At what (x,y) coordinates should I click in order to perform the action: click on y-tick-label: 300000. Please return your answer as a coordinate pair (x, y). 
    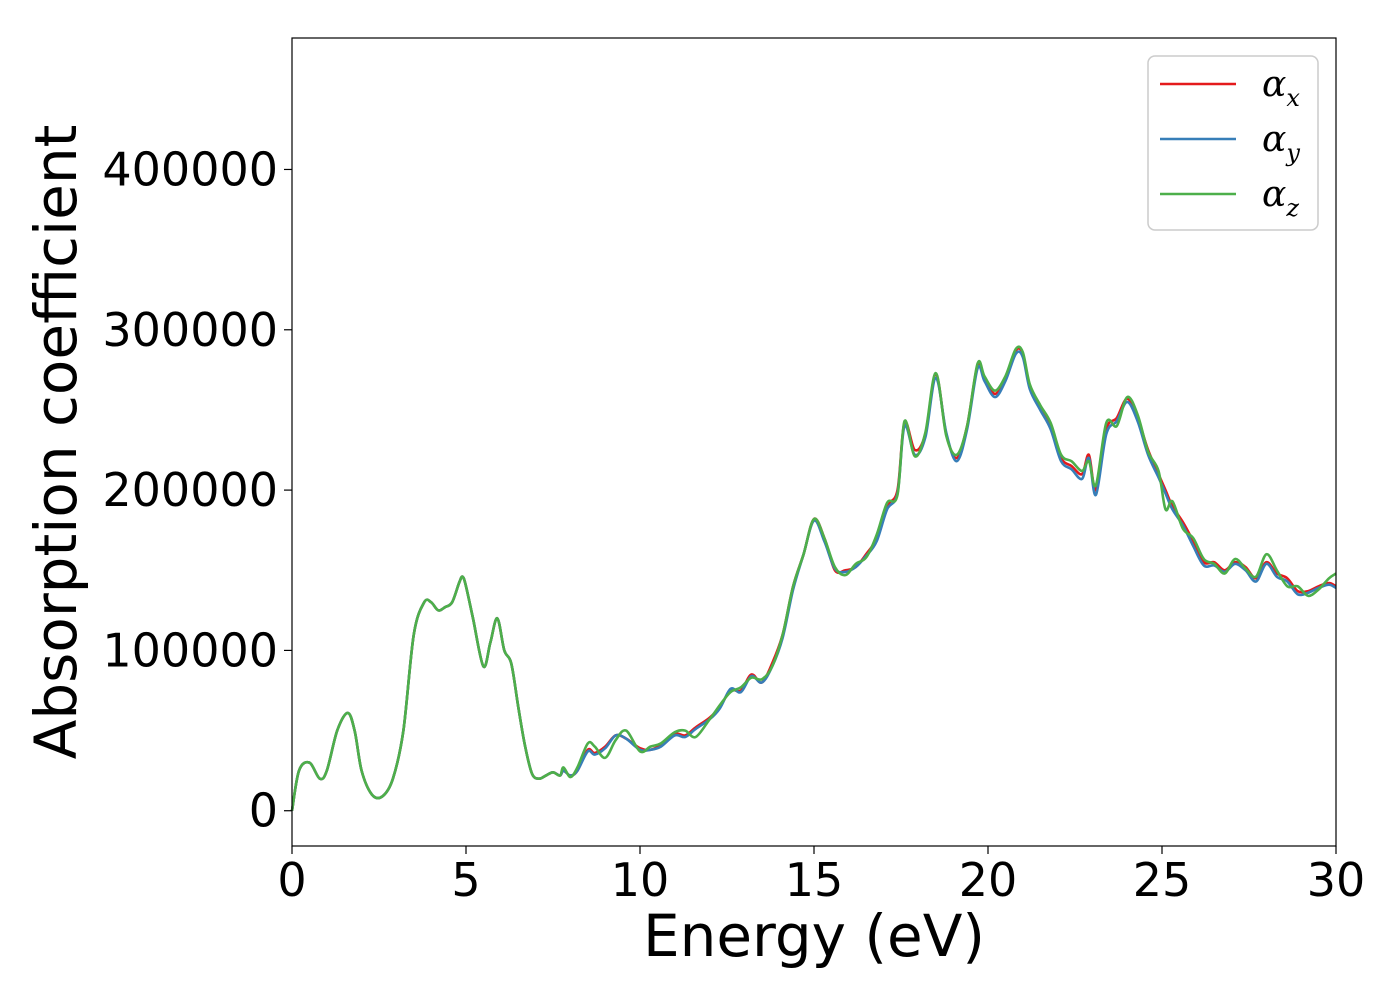
    Looking at the image, I should click on (190, 330).